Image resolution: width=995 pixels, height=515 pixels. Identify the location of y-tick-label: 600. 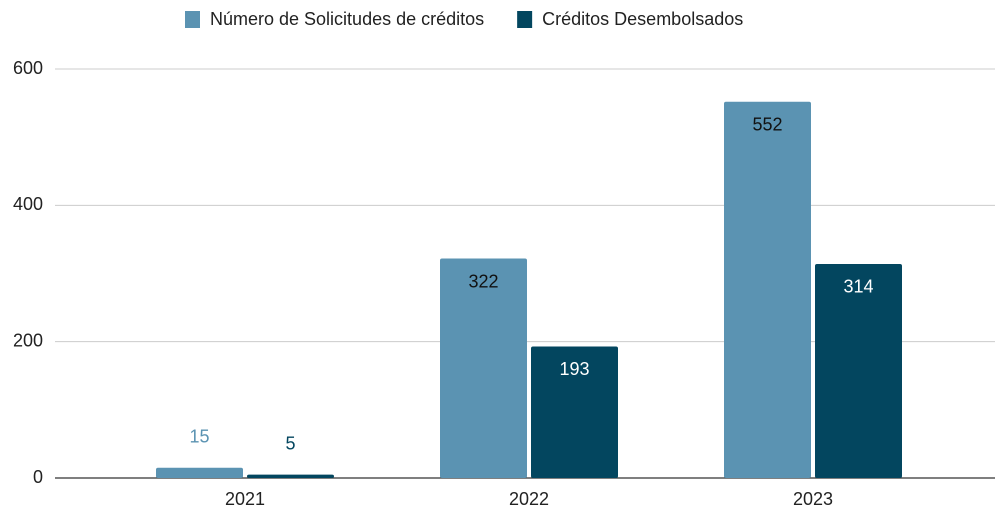
(28, 68).